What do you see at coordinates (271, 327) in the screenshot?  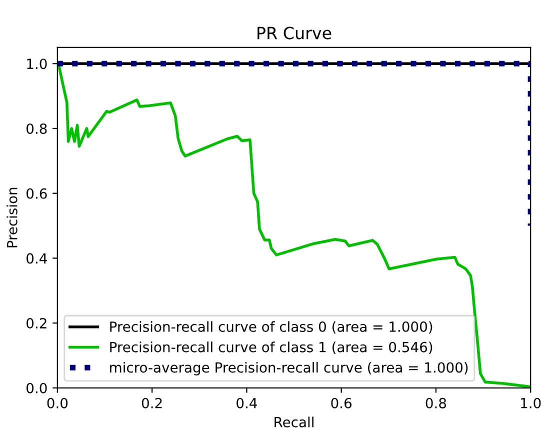 I see `legend-label: Precision-recall curve of class 0 (area = 1.000)` at bounding box center [271, 327].